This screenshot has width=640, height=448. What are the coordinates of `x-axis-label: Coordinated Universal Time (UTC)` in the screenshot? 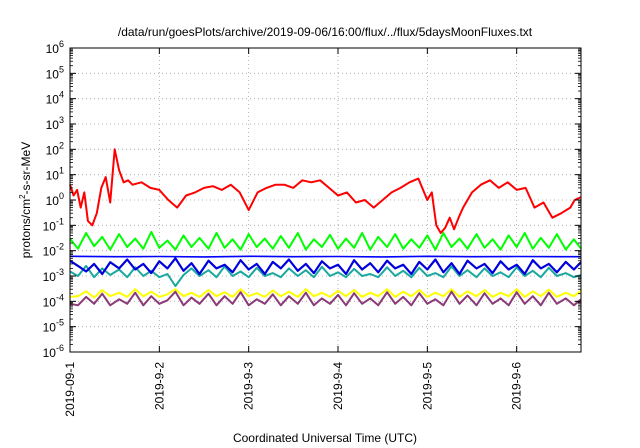 It's located at (325, 438).